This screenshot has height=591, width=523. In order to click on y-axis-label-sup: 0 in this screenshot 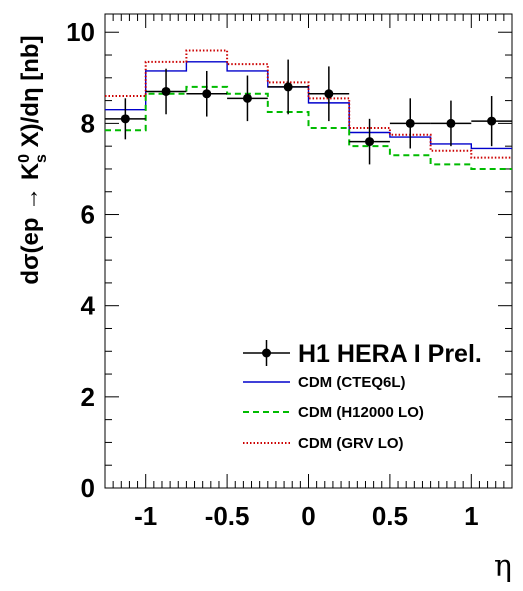, I will do `click(24, 158)`.